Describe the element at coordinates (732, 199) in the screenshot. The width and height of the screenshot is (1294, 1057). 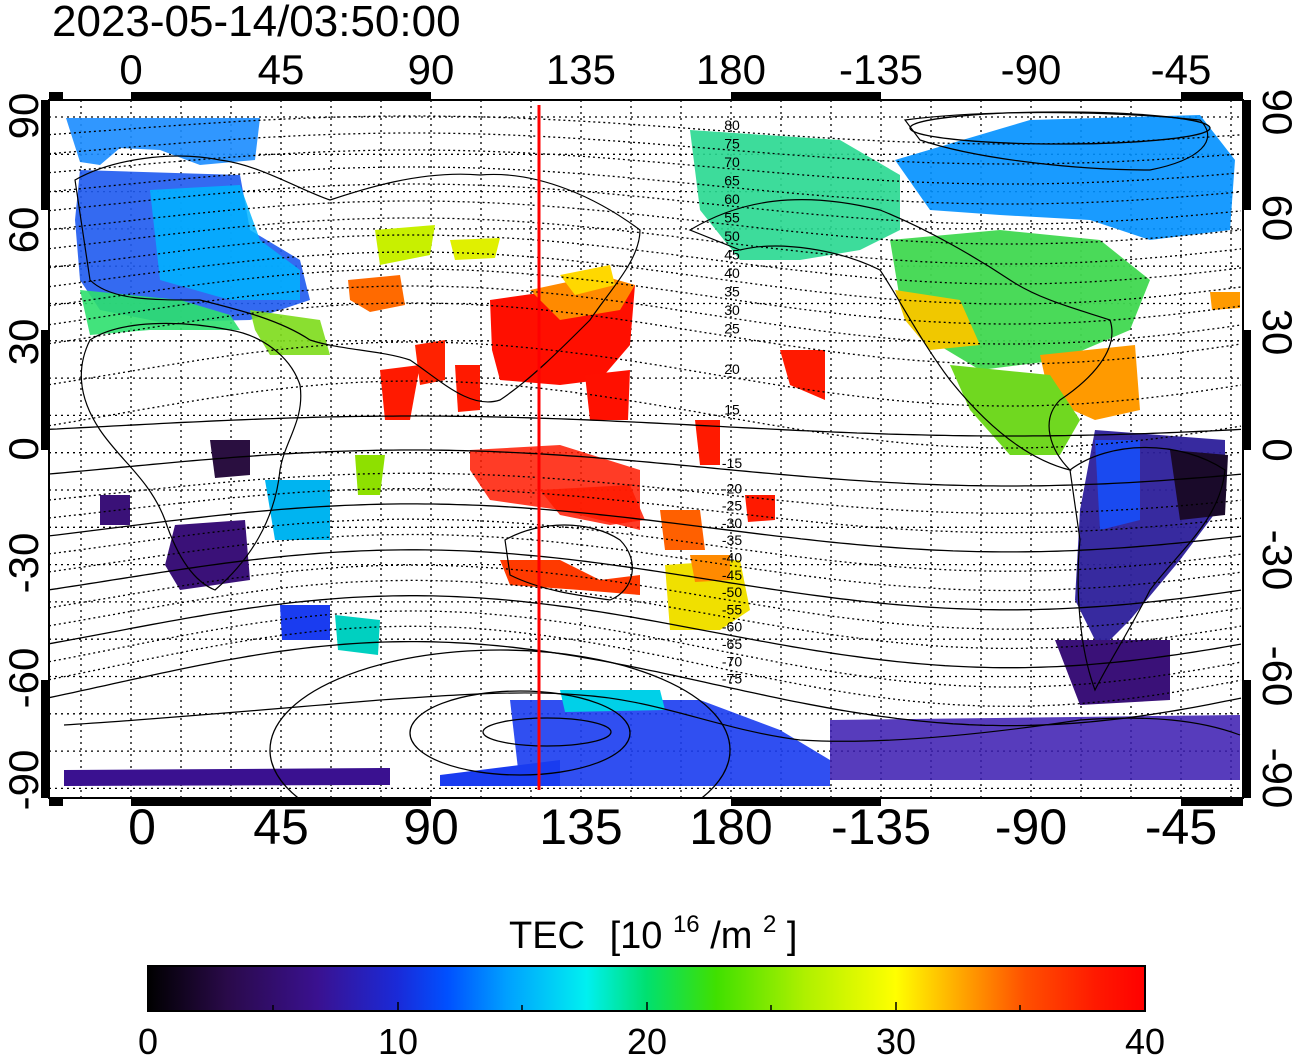
I see `magnetic-latitude-label: 60` at that location.